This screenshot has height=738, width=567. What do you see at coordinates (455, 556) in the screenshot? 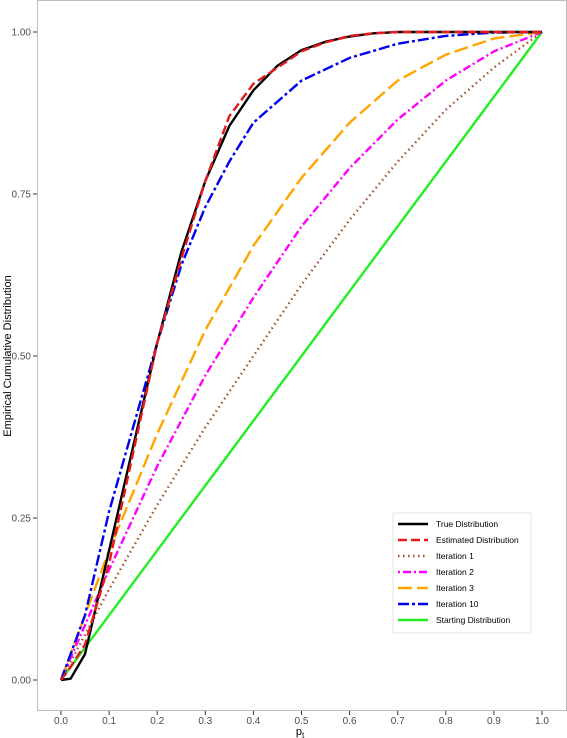
I see `legend-label: Iteration 1` at bounding box center [455, 556].